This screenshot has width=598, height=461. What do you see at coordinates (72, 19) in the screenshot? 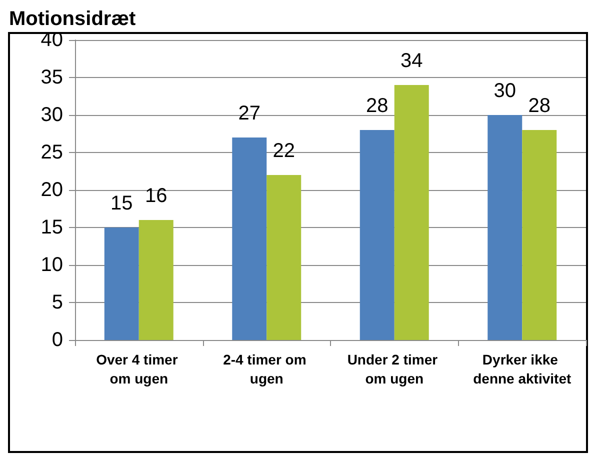
I see `chart-title: Motionsidræt` at bounding box center [72, 19].